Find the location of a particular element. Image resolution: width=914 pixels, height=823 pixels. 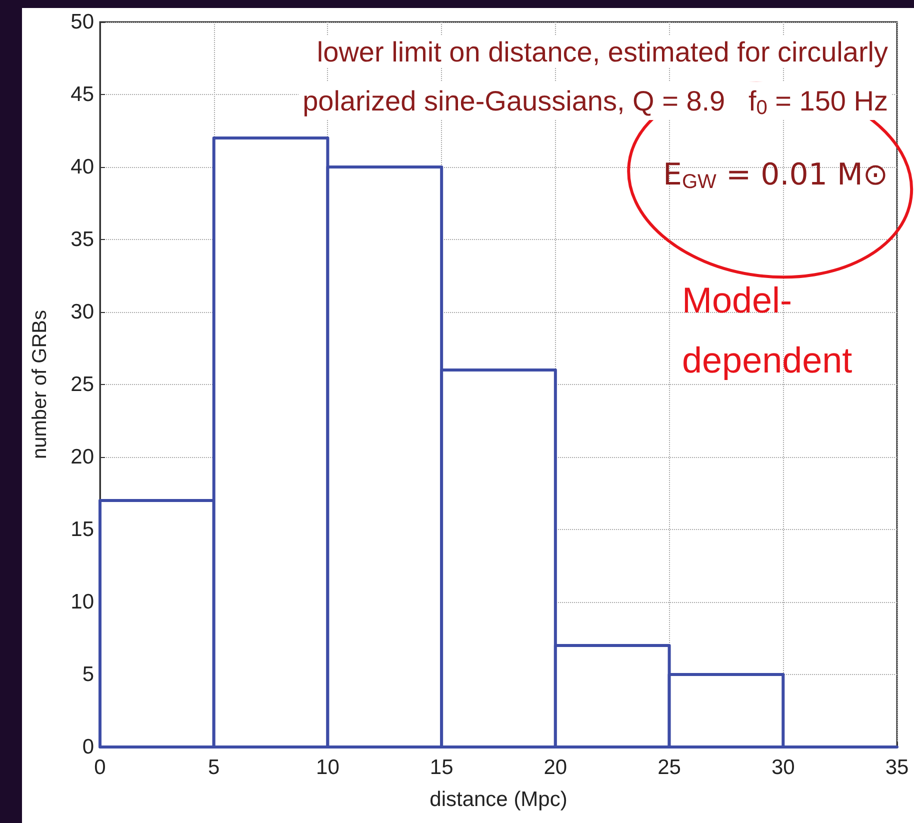

x-tick-label: 20 is located at coordinates (556, 767).